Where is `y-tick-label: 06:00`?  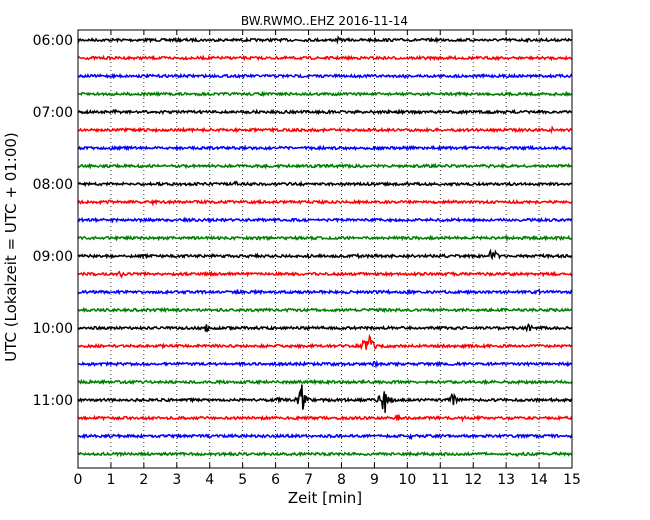
y-tick-label: 06:00 is located at coordinates (53, 41).